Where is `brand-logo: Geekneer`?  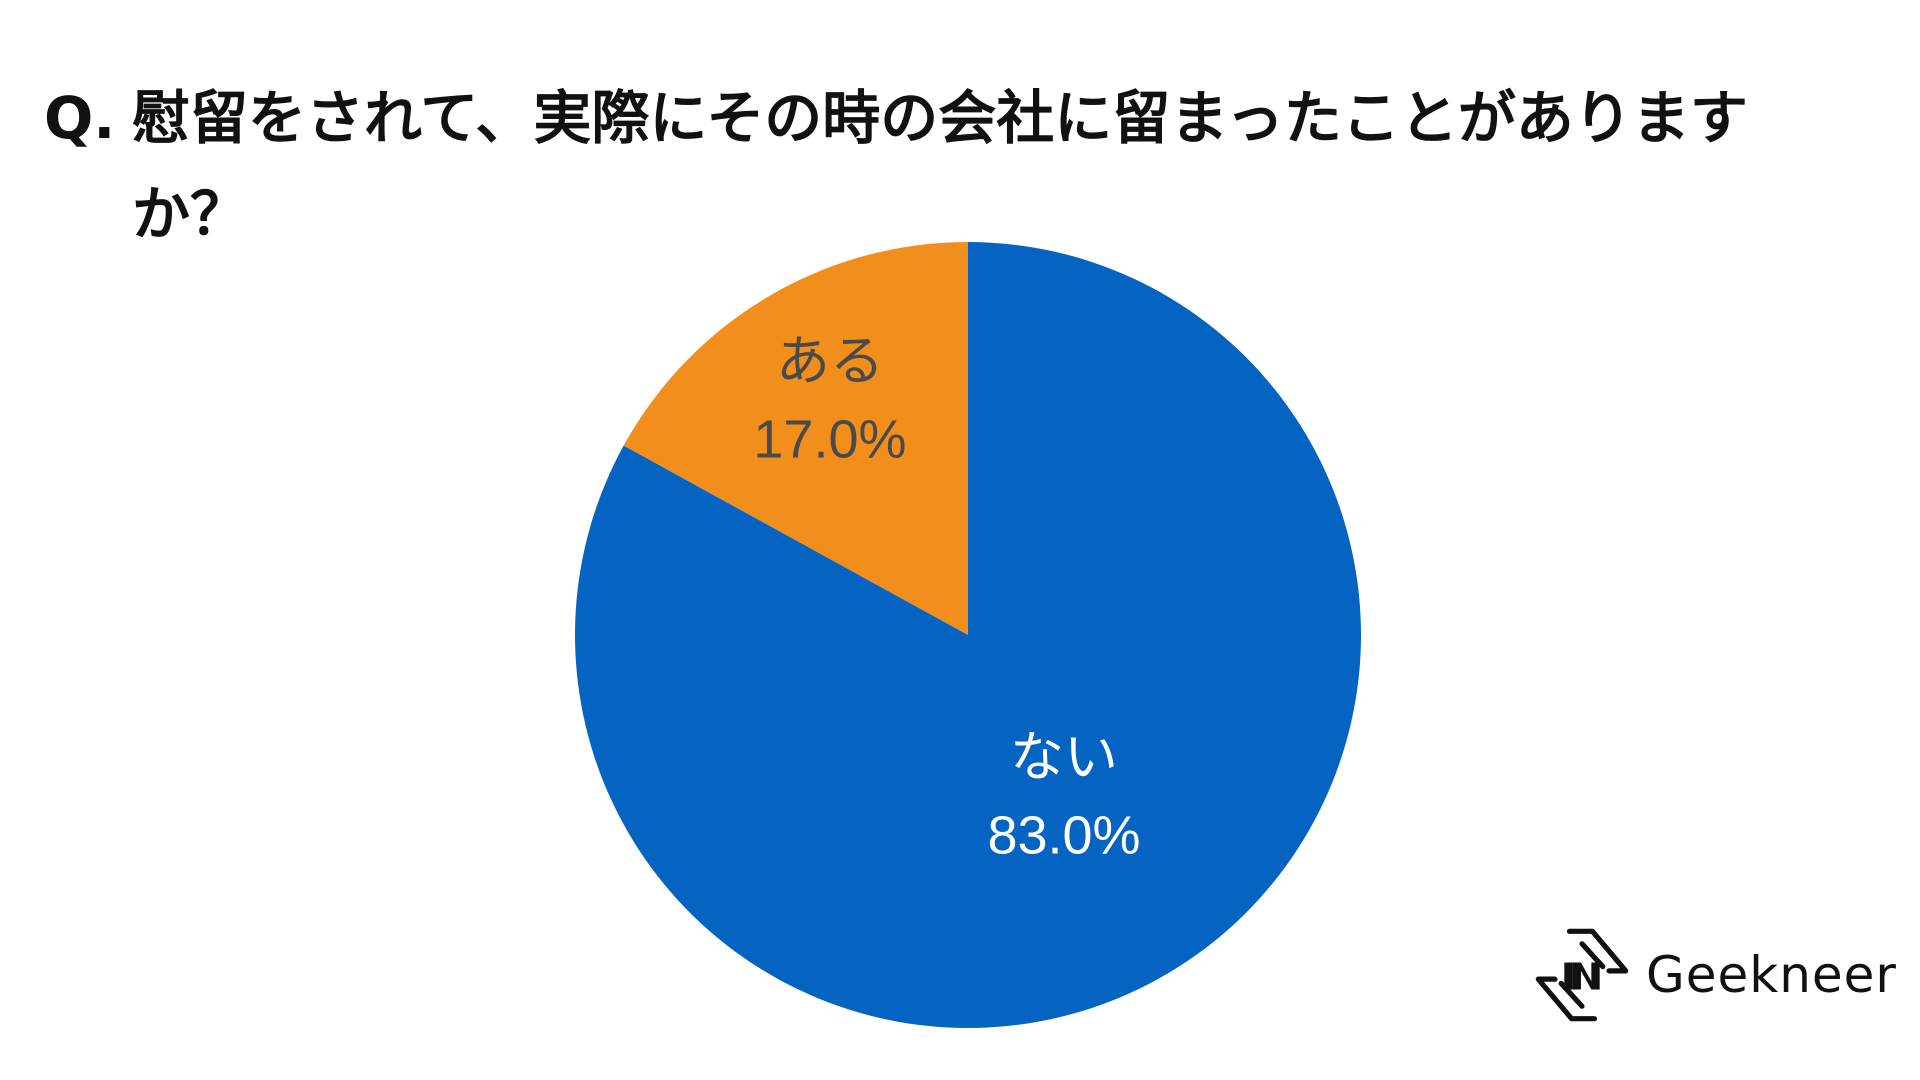
brand-logo: Geekneer is located at coordinates (1713, 975).